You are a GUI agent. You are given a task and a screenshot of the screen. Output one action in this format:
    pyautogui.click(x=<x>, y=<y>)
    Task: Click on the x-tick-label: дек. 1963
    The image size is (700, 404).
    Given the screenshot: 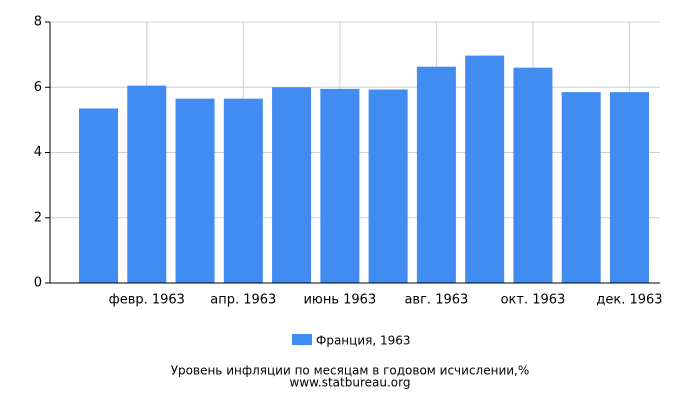 What is the action you would take?
    pyautogui.click(x=629, y=300)
    